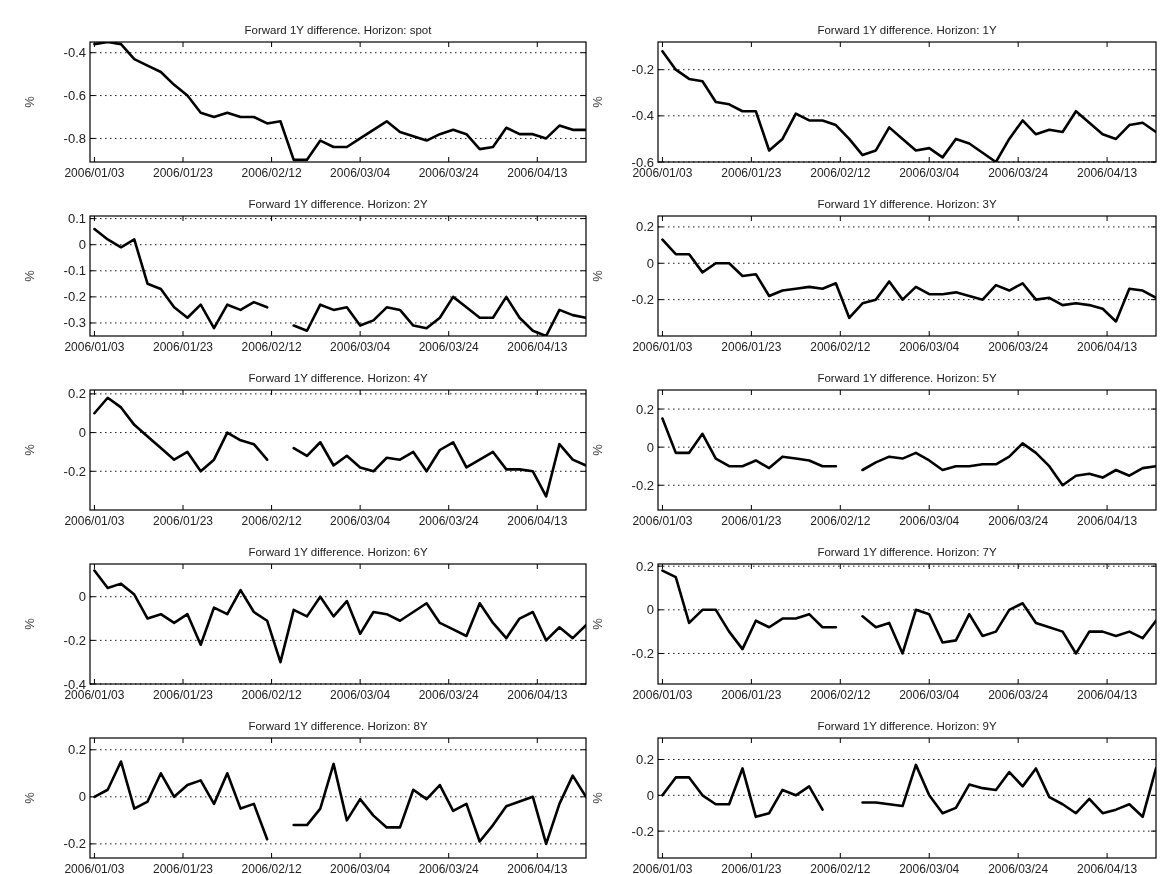 The image size is (1160, 874). I want to click on chart-title: Forward 1Y difference. Horizon: 4Y, so click(338, 378).